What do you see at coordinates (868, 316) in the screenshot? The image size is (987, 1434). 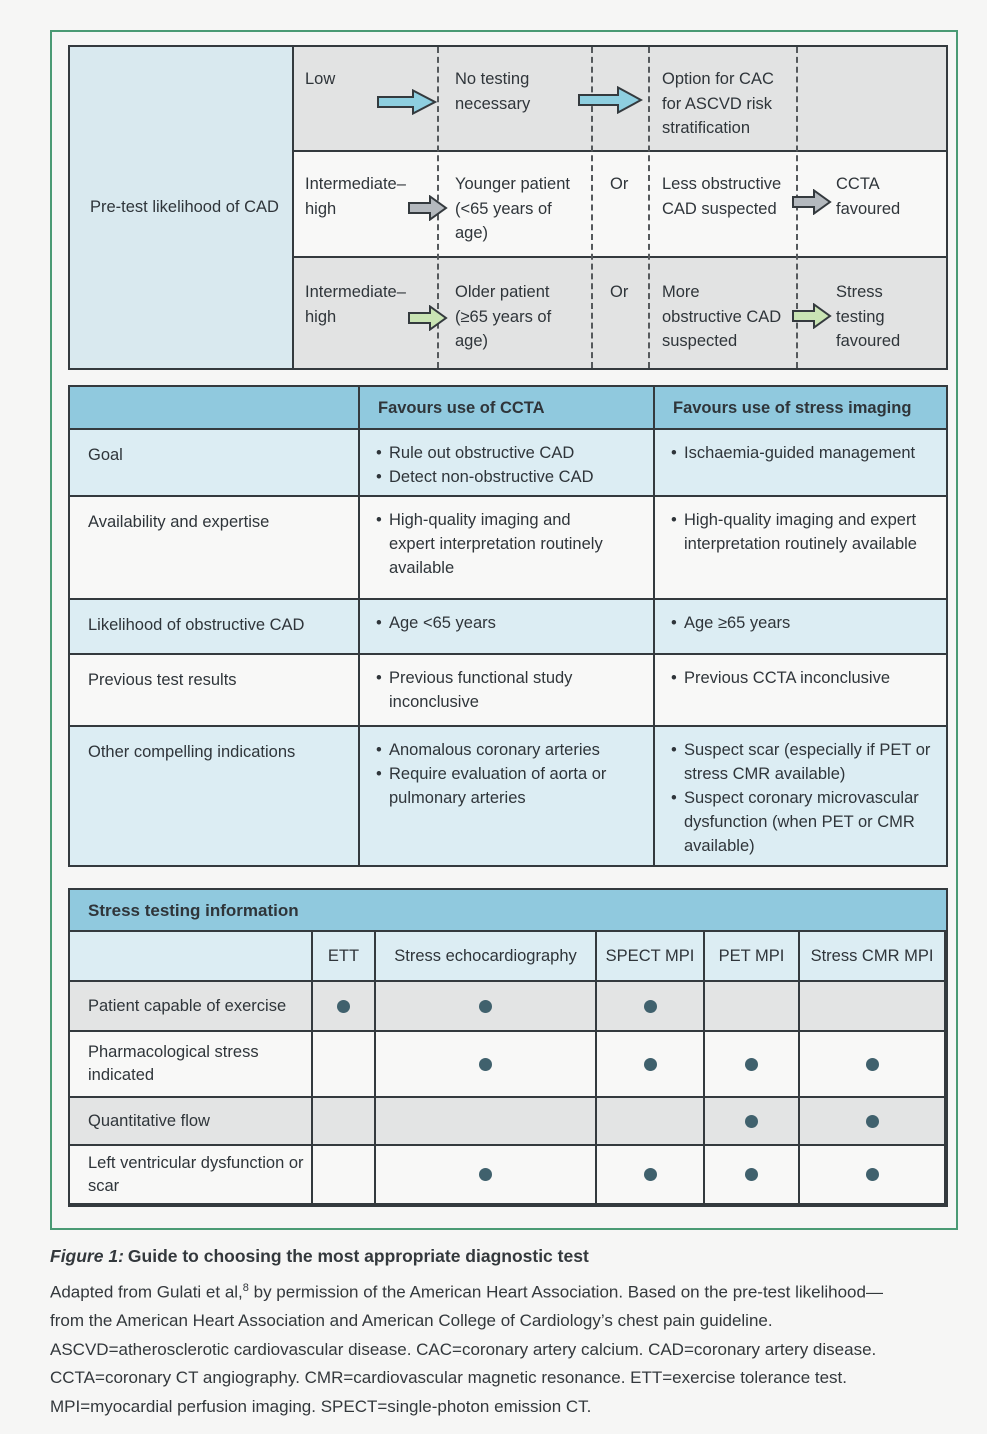 I see `stress-favoured-text: Stress testing favoured` at bounding box center [868, 316].